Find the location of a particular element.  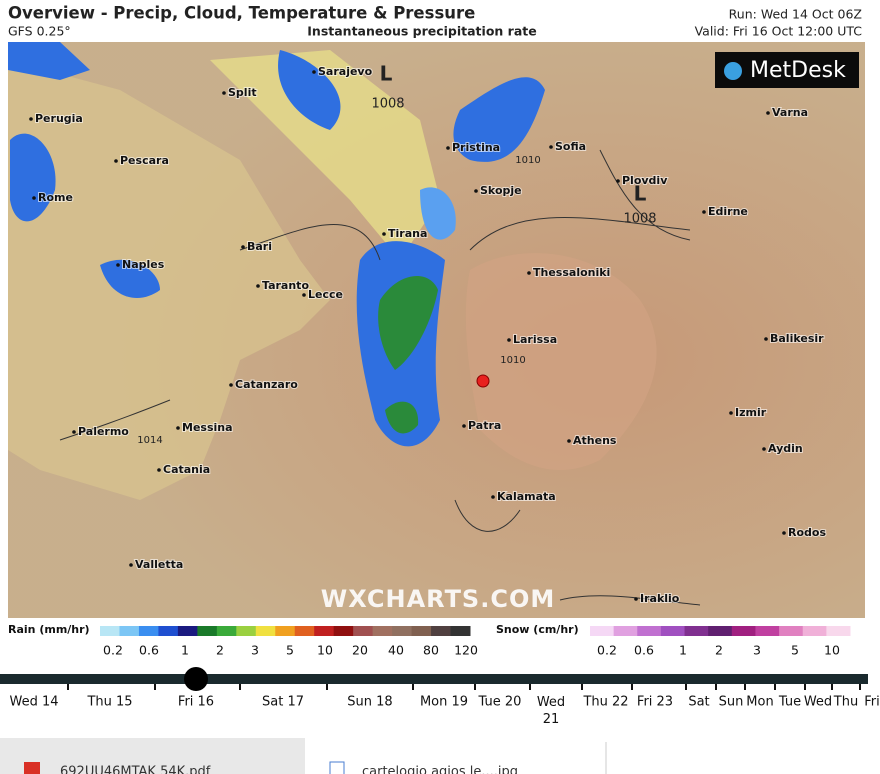

rain-tick-label: 80 is located at coordinates (431, 650).